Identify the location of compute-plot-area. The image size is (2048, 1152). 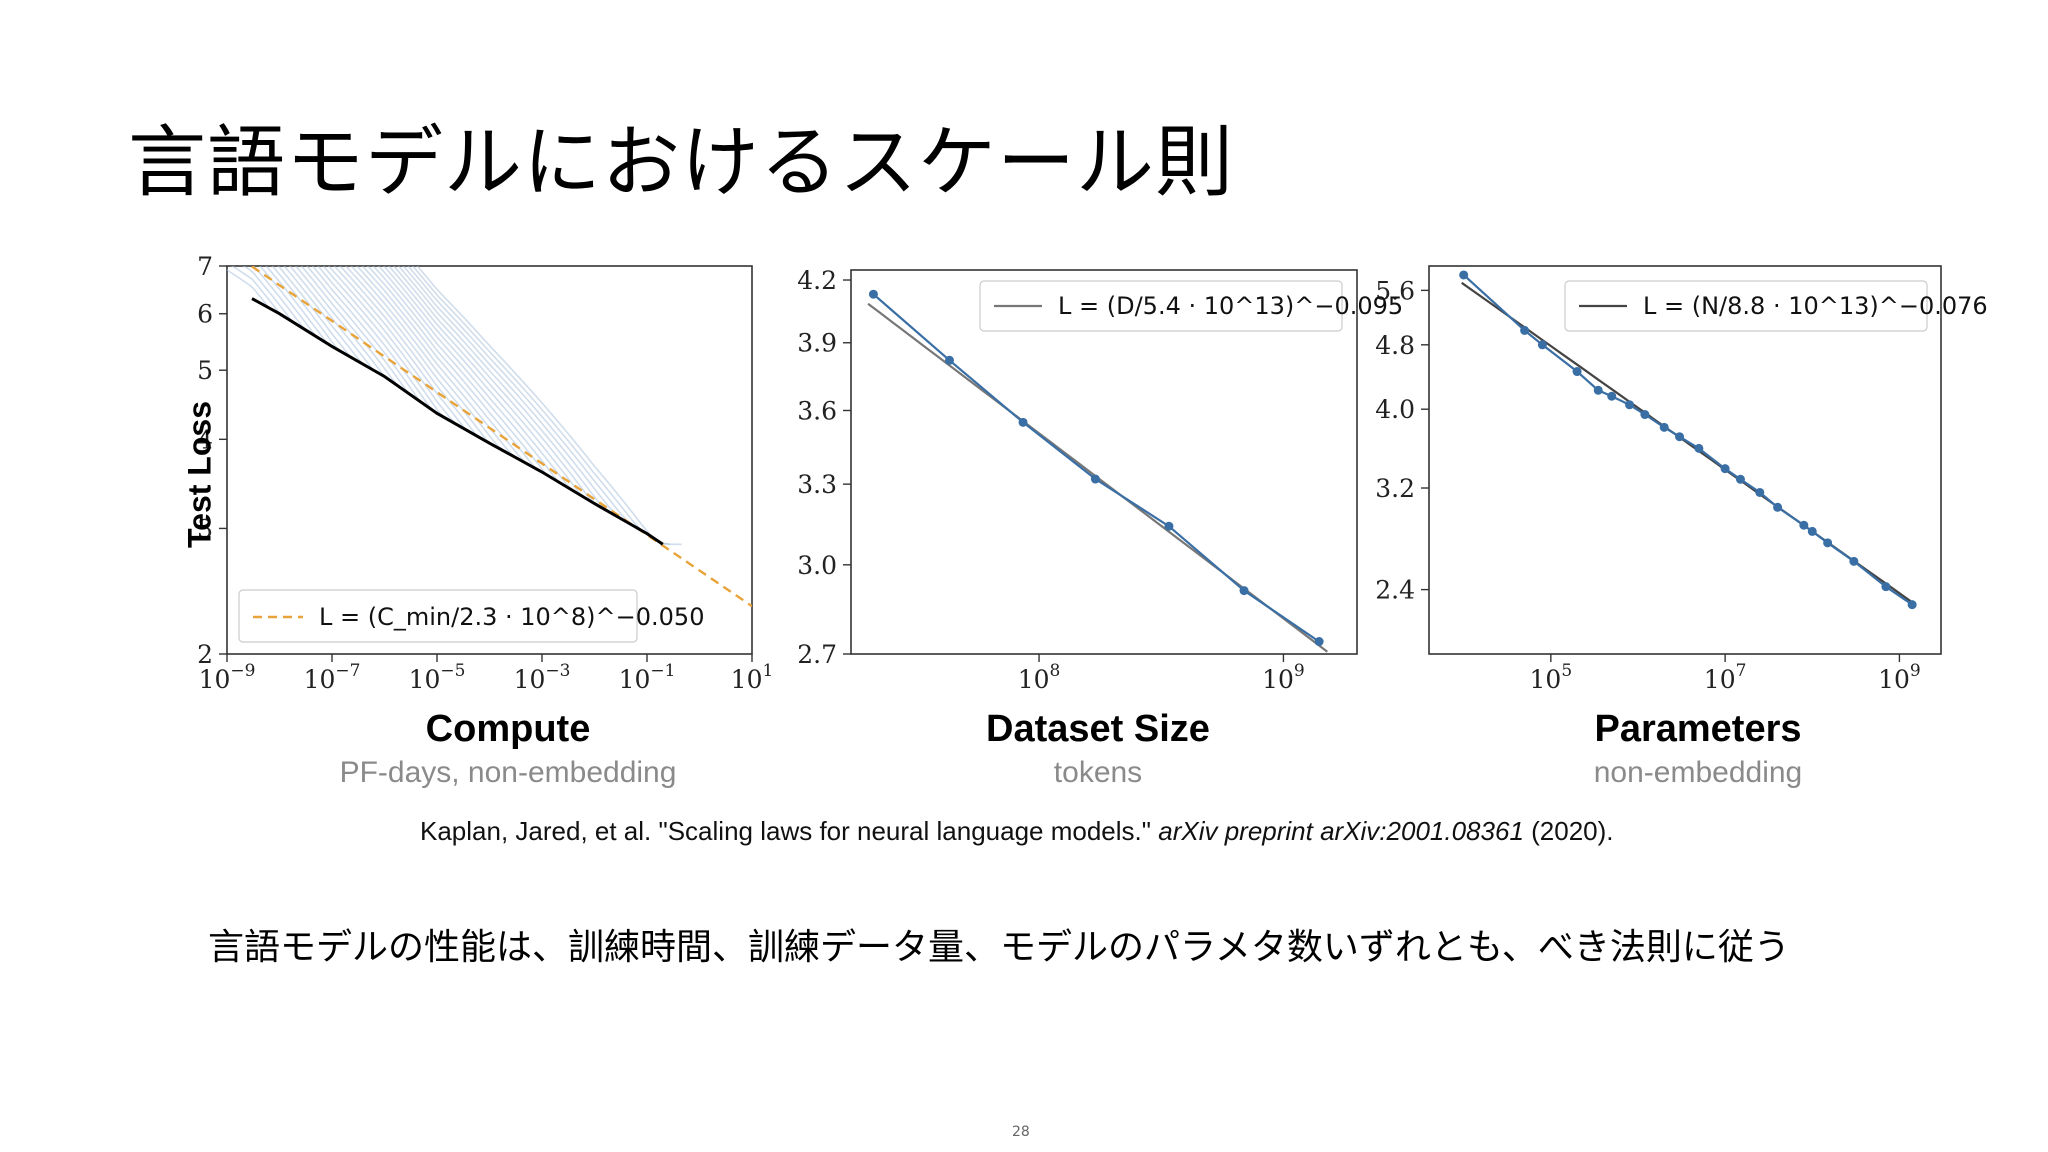
(489, 437).